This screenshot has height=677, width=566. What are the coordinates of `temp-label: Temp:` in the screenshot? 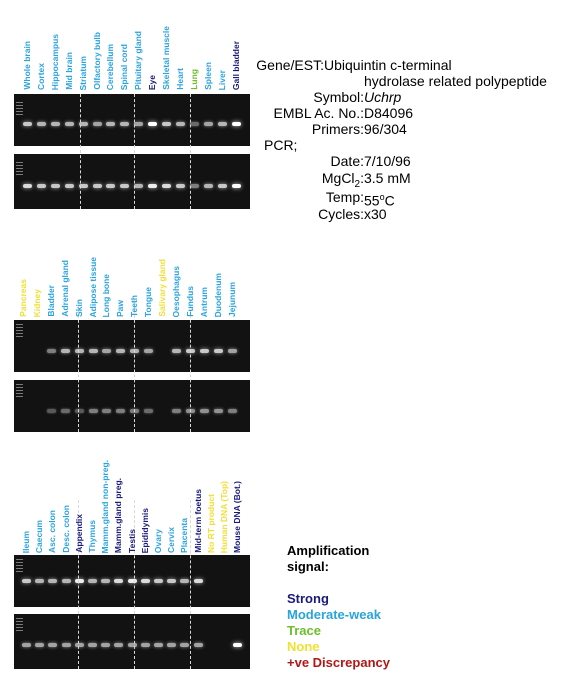 It's located at (344, 197).